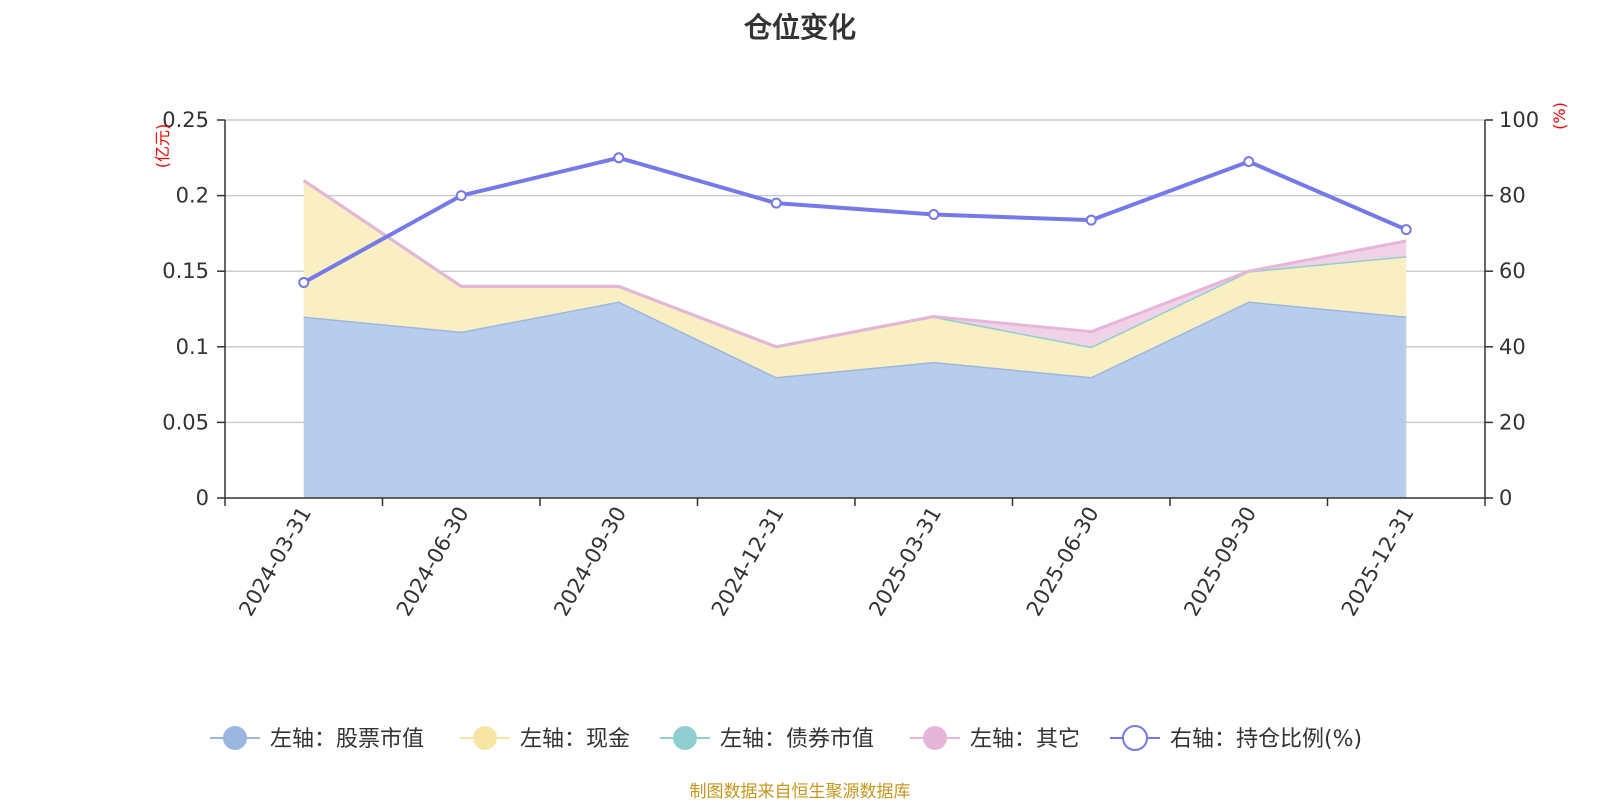 This screenshot has height=802, width=1600. I want to click on y-right-unit: (%), so click(1559, 116).